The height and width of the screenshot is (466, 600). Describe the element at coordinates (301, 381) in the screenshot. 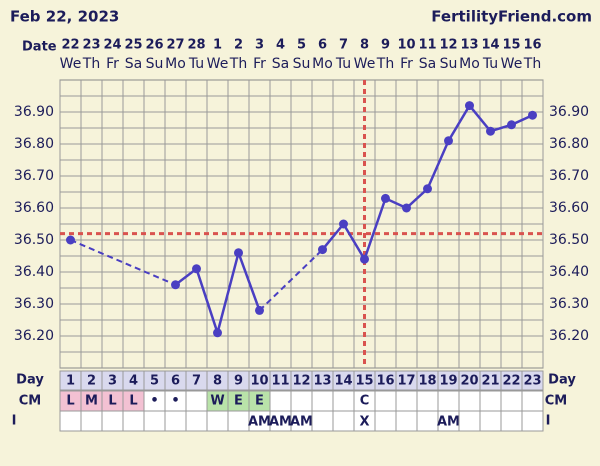

I see `day-number: 12` at that location.